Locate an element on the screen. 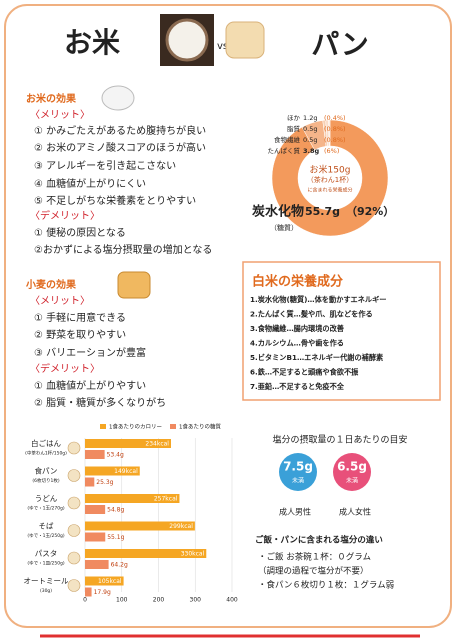 The height and width of the screenshot is (643, 456). x-tick-label: 400 is located at coordinates (232, 600).